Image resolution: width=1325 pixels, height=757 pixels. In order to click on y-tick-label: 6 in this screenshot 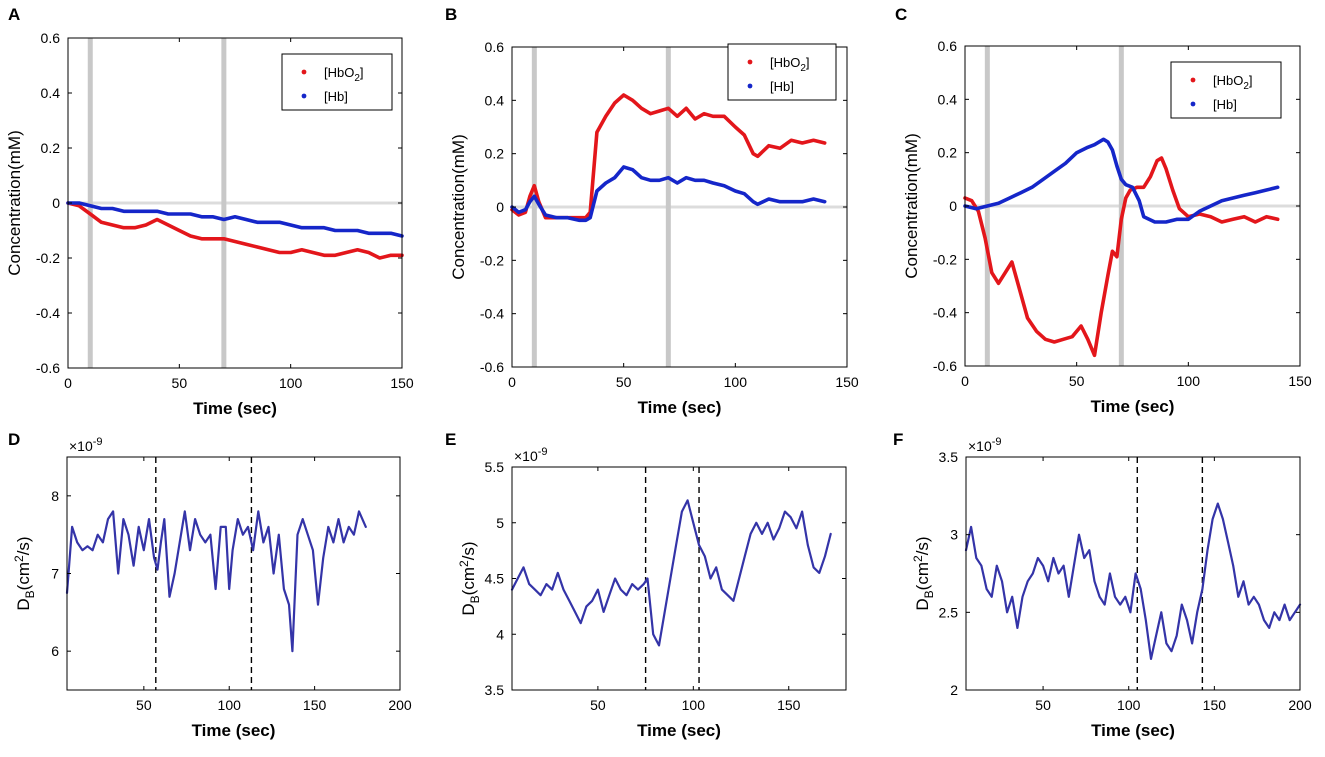, I will do `click(55, 651)`.